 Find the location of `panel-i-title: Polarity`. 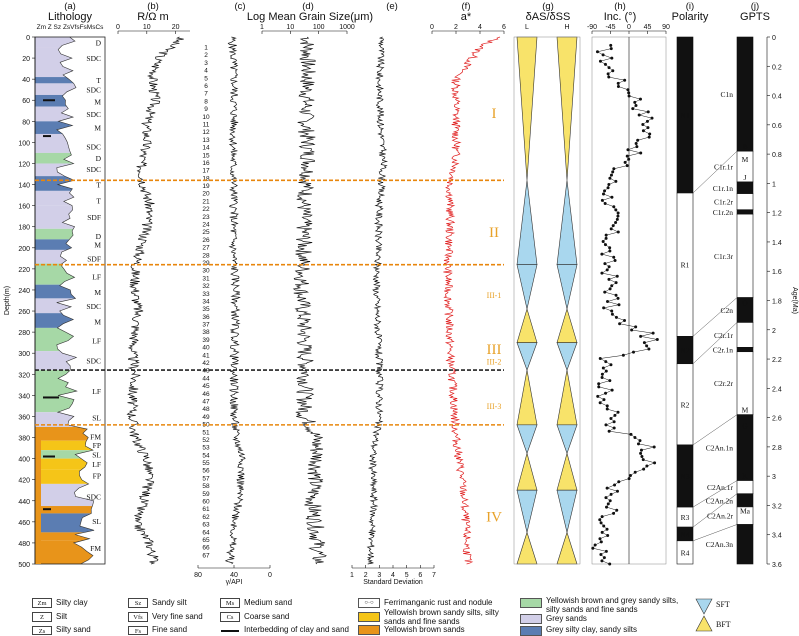

panel-i-title: Polarity is located at coordinates (690, 17).